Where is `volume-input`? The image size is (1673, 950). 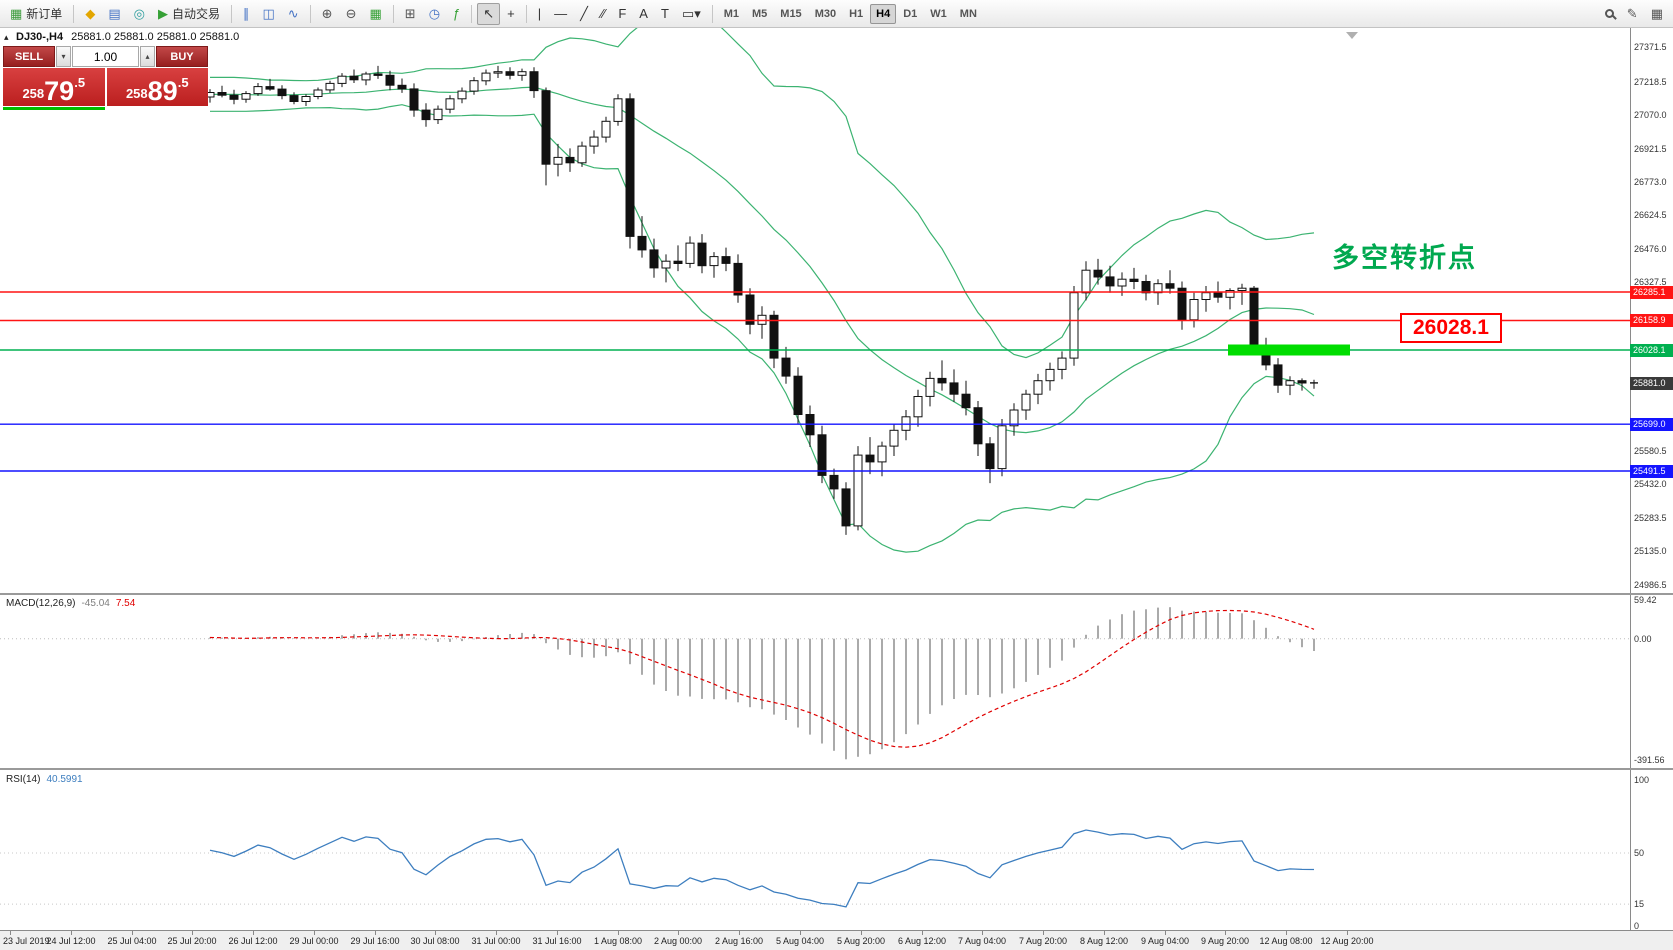
volume-input is located at coordinates (105, 56).